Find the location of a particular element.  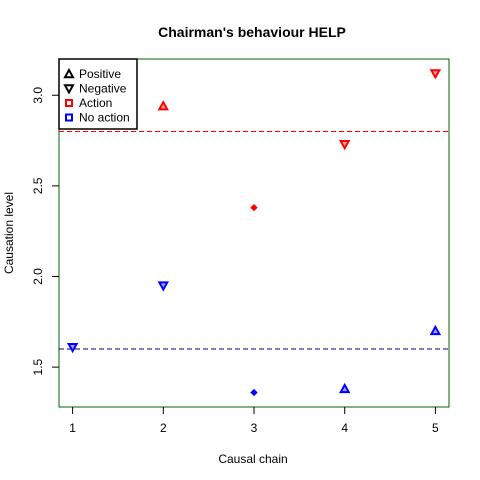

y-tick-label: 2.5 is located at coordinates (38, 185).